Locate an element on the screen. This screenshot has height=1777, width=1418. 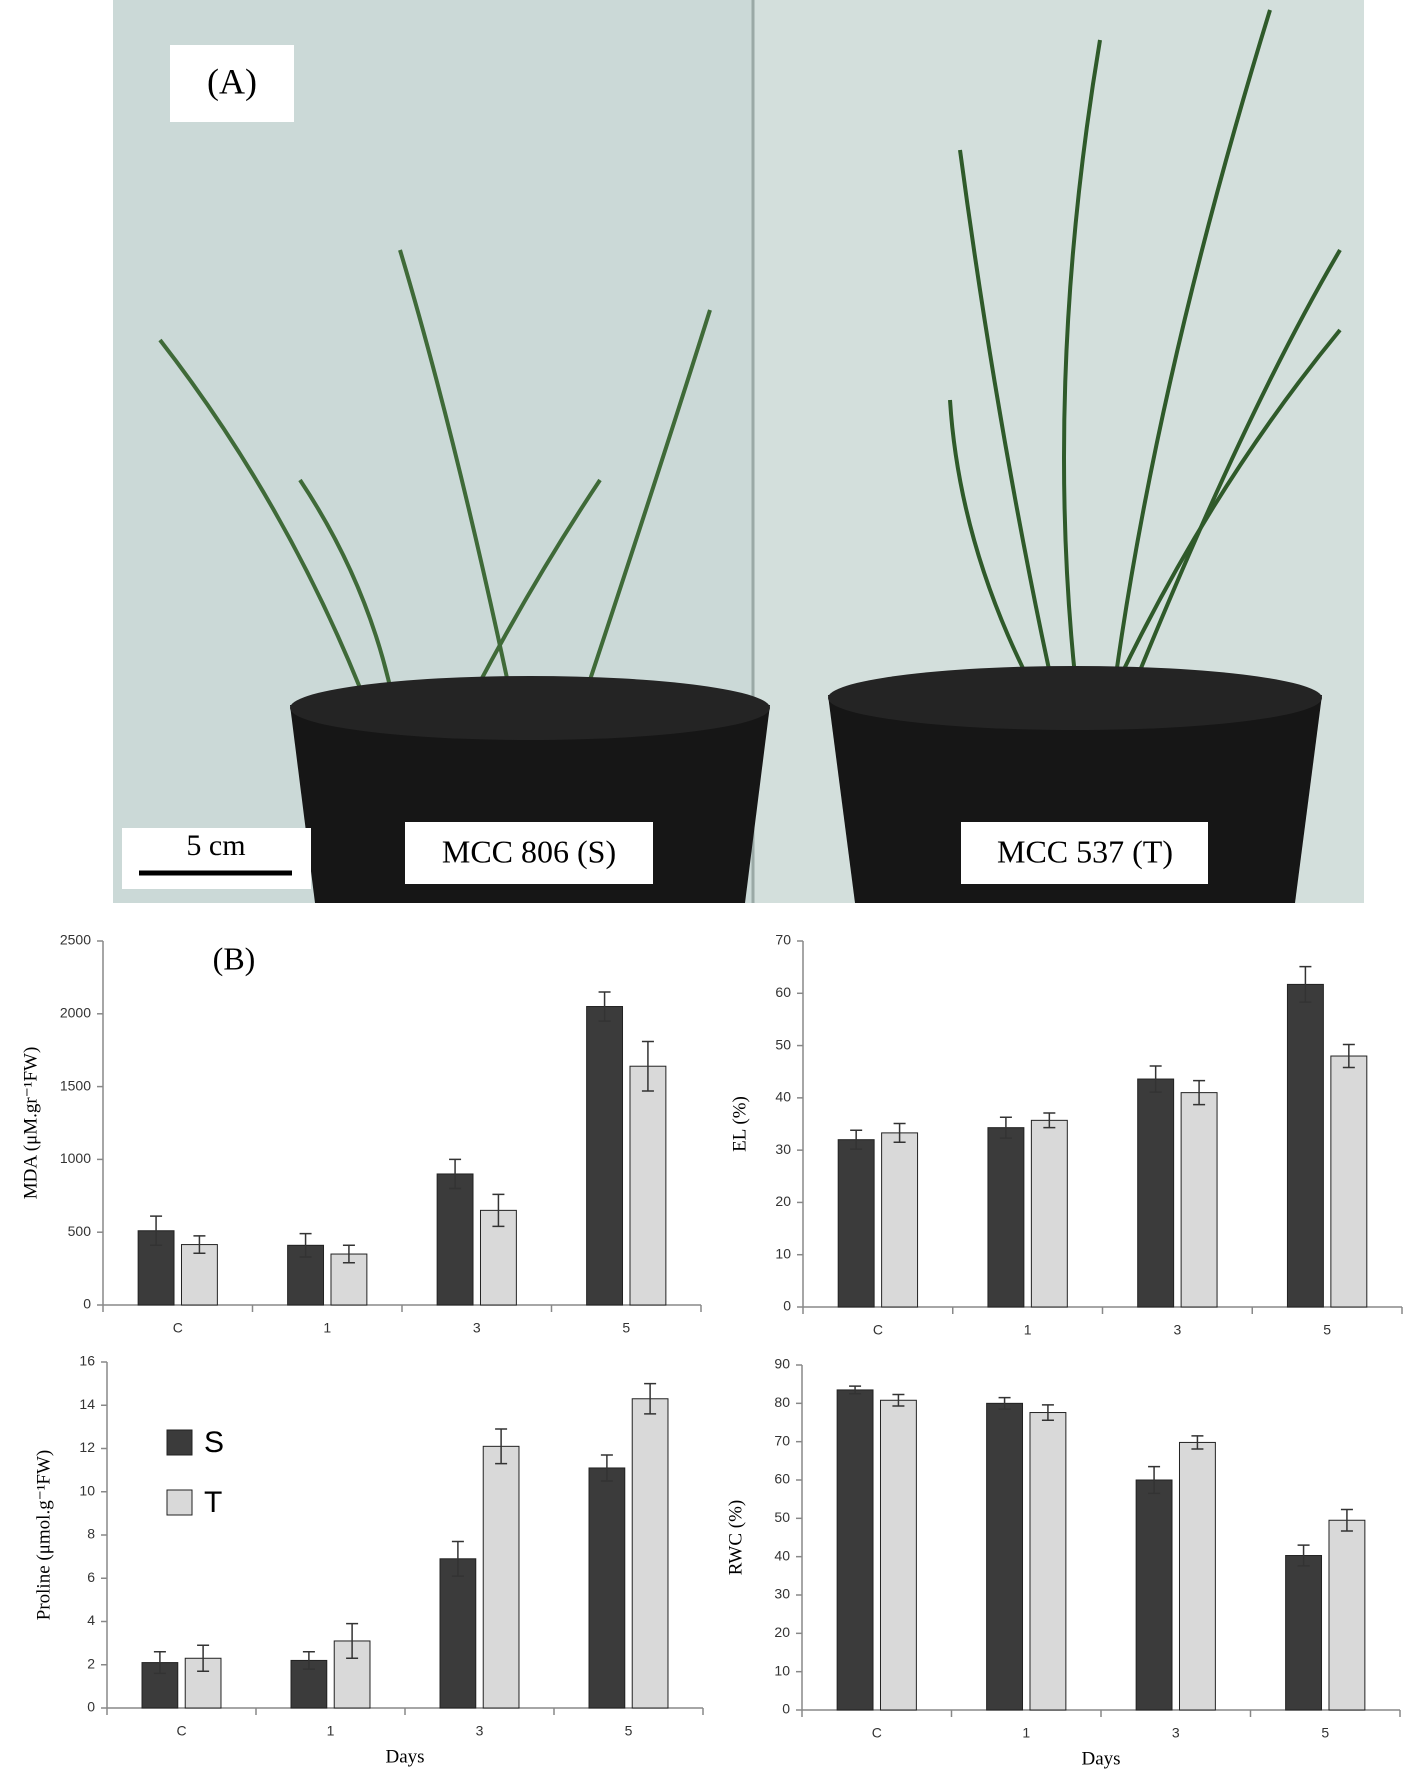
y-tick-label: 90 is located at coordinates (782, 1364).